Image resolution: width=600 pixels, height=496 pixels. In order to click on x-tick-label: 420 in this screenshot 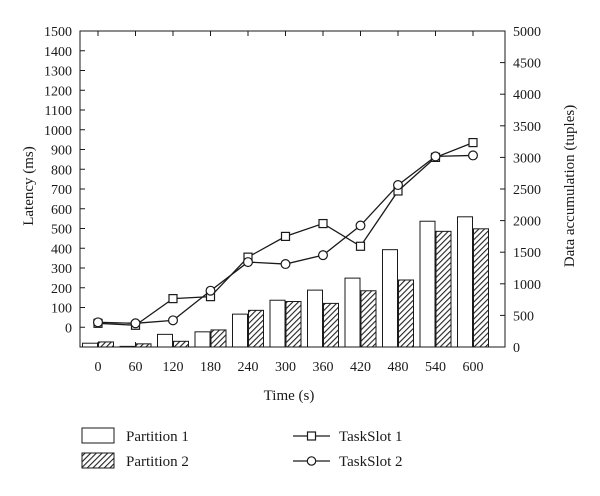, I will do `click(360, 367)`.